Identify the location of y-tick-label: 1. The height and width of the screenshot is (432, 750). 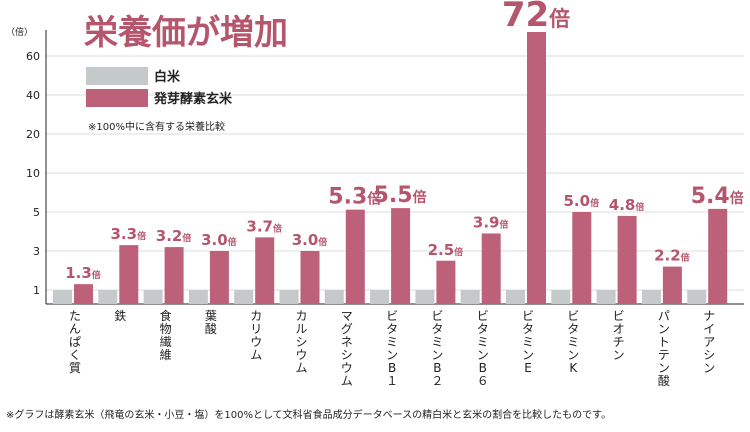
(36, 290).